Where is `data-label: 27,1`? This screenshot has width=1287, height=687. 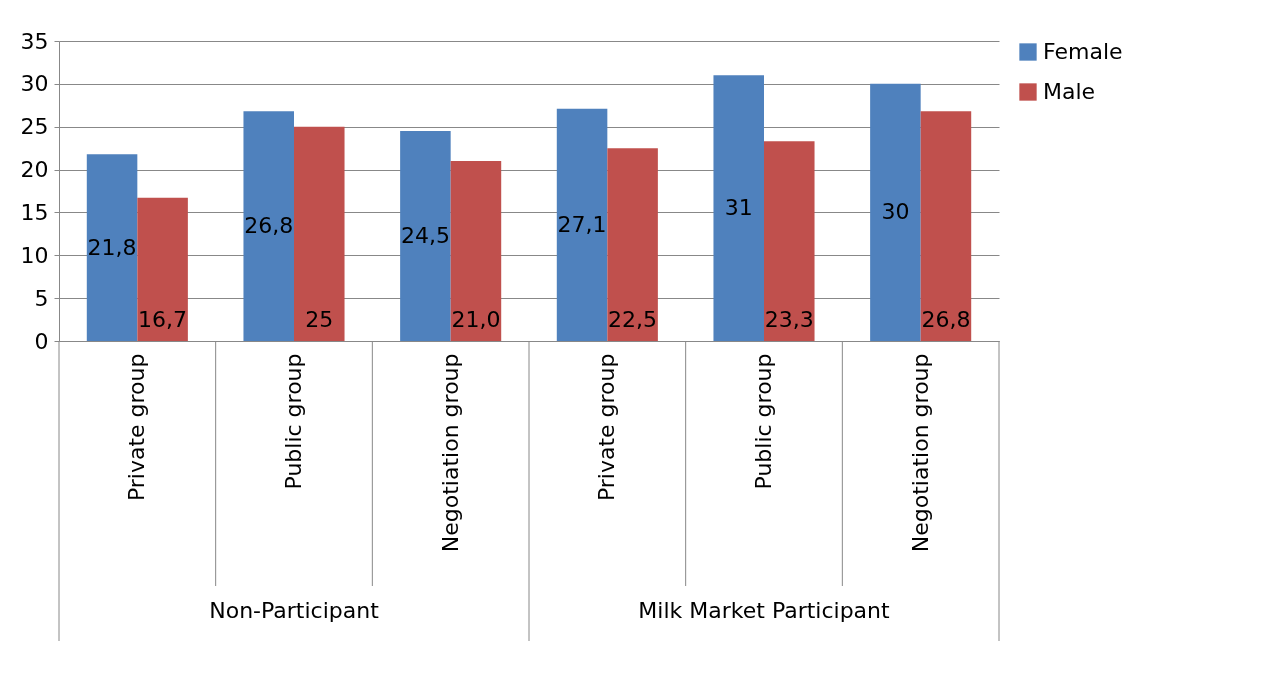
data-label: 27,1 is located at coordinates (582, 224).